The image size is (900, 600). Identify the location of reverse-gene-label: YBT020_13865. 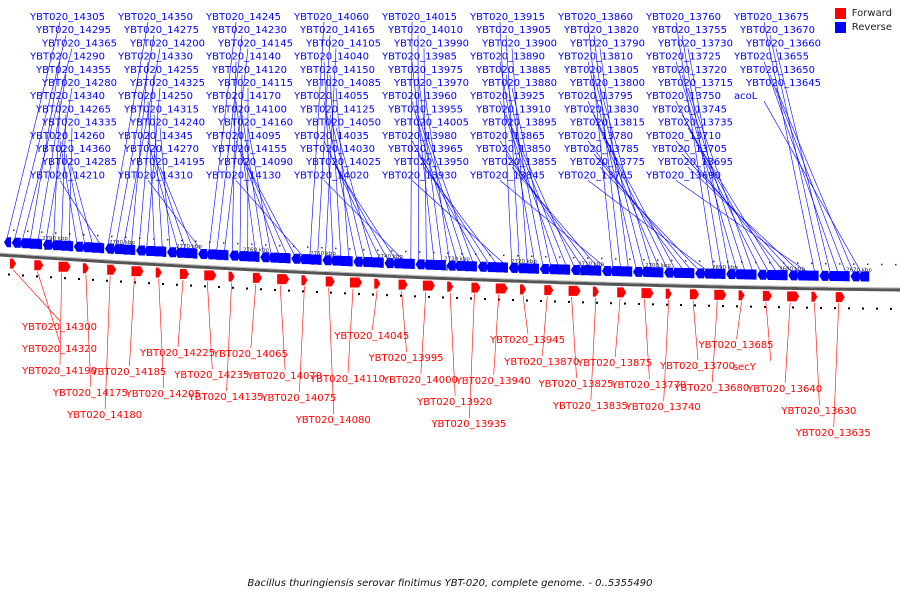
(507, 136).